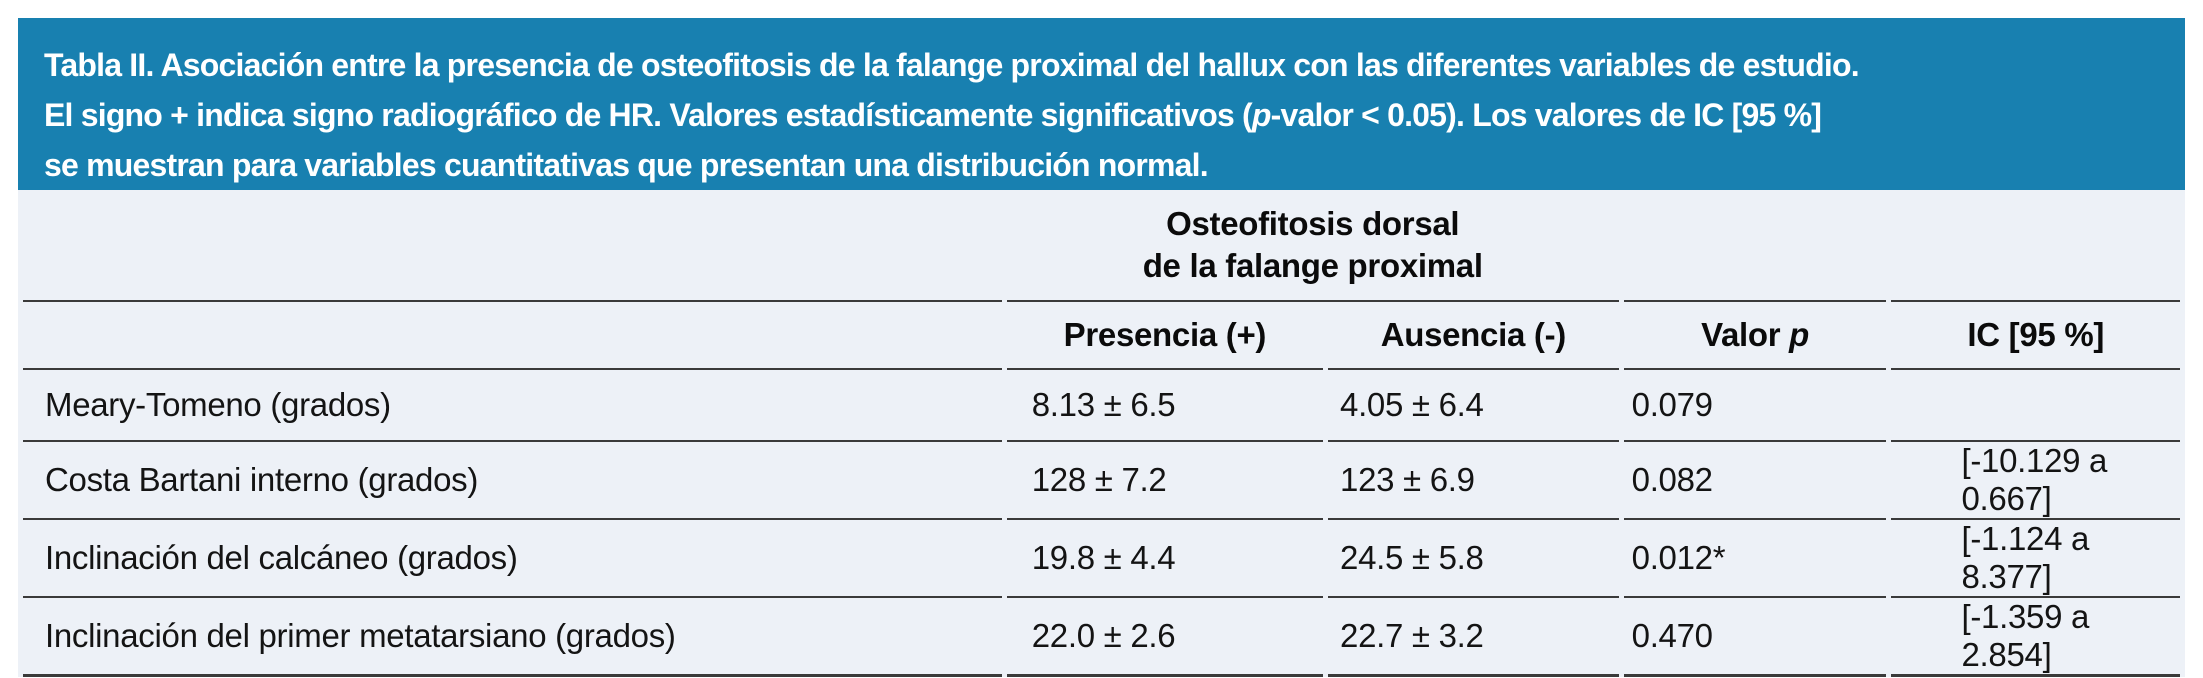 This screenshot has width=2203, height=678. What do you see at coordinates (1755, 481) in the screenshot?
I see `cell-valor-p: 0.082` at bounding box center [1755, 481].